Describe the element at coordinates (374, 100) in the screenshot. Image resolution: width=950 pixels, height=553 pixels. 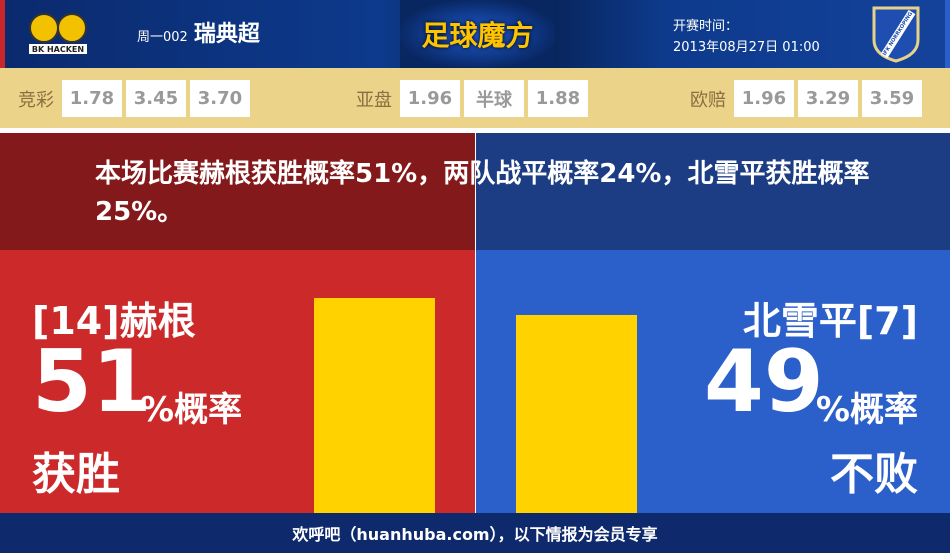
I see `odds-label: 亚盘` at that location.